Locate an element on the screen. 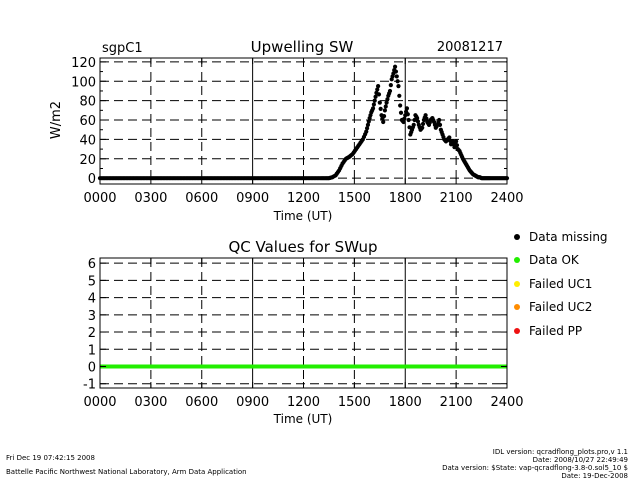  chart-2-y-tick-label: 5 is located at coordinates (92, 281).